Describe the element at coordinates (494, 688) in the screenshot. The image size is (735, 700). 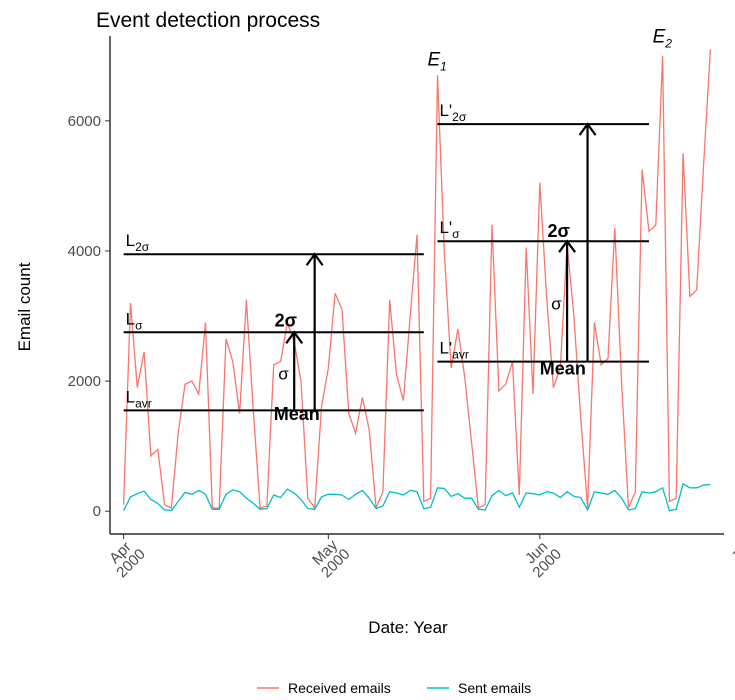
I see `legend-label: Sent emails` at that location.